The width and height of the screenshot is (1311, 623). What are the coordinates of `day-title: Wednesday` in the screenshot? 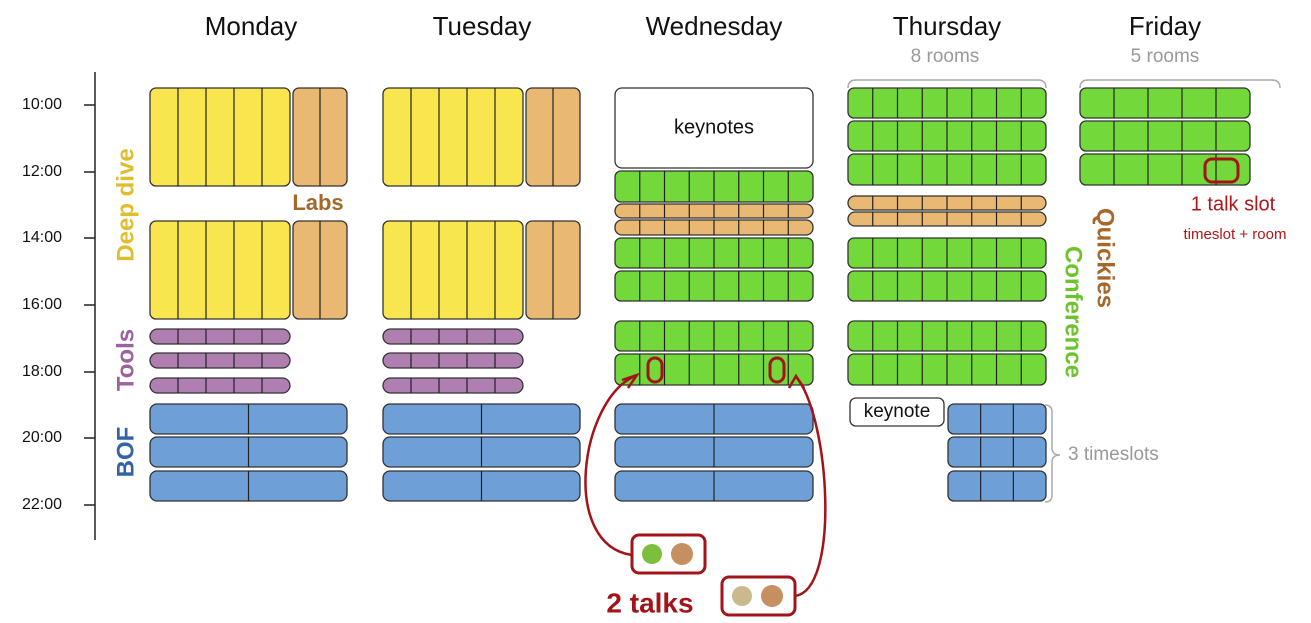 It's located at (714, 26).